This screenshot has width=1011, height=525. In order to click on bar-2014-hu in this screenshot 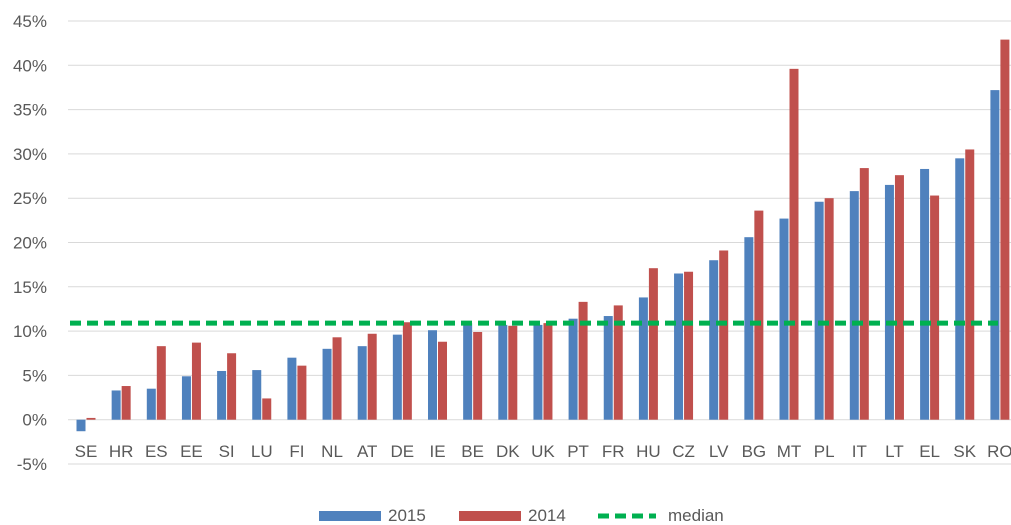, I will do `click(653, 344)`.